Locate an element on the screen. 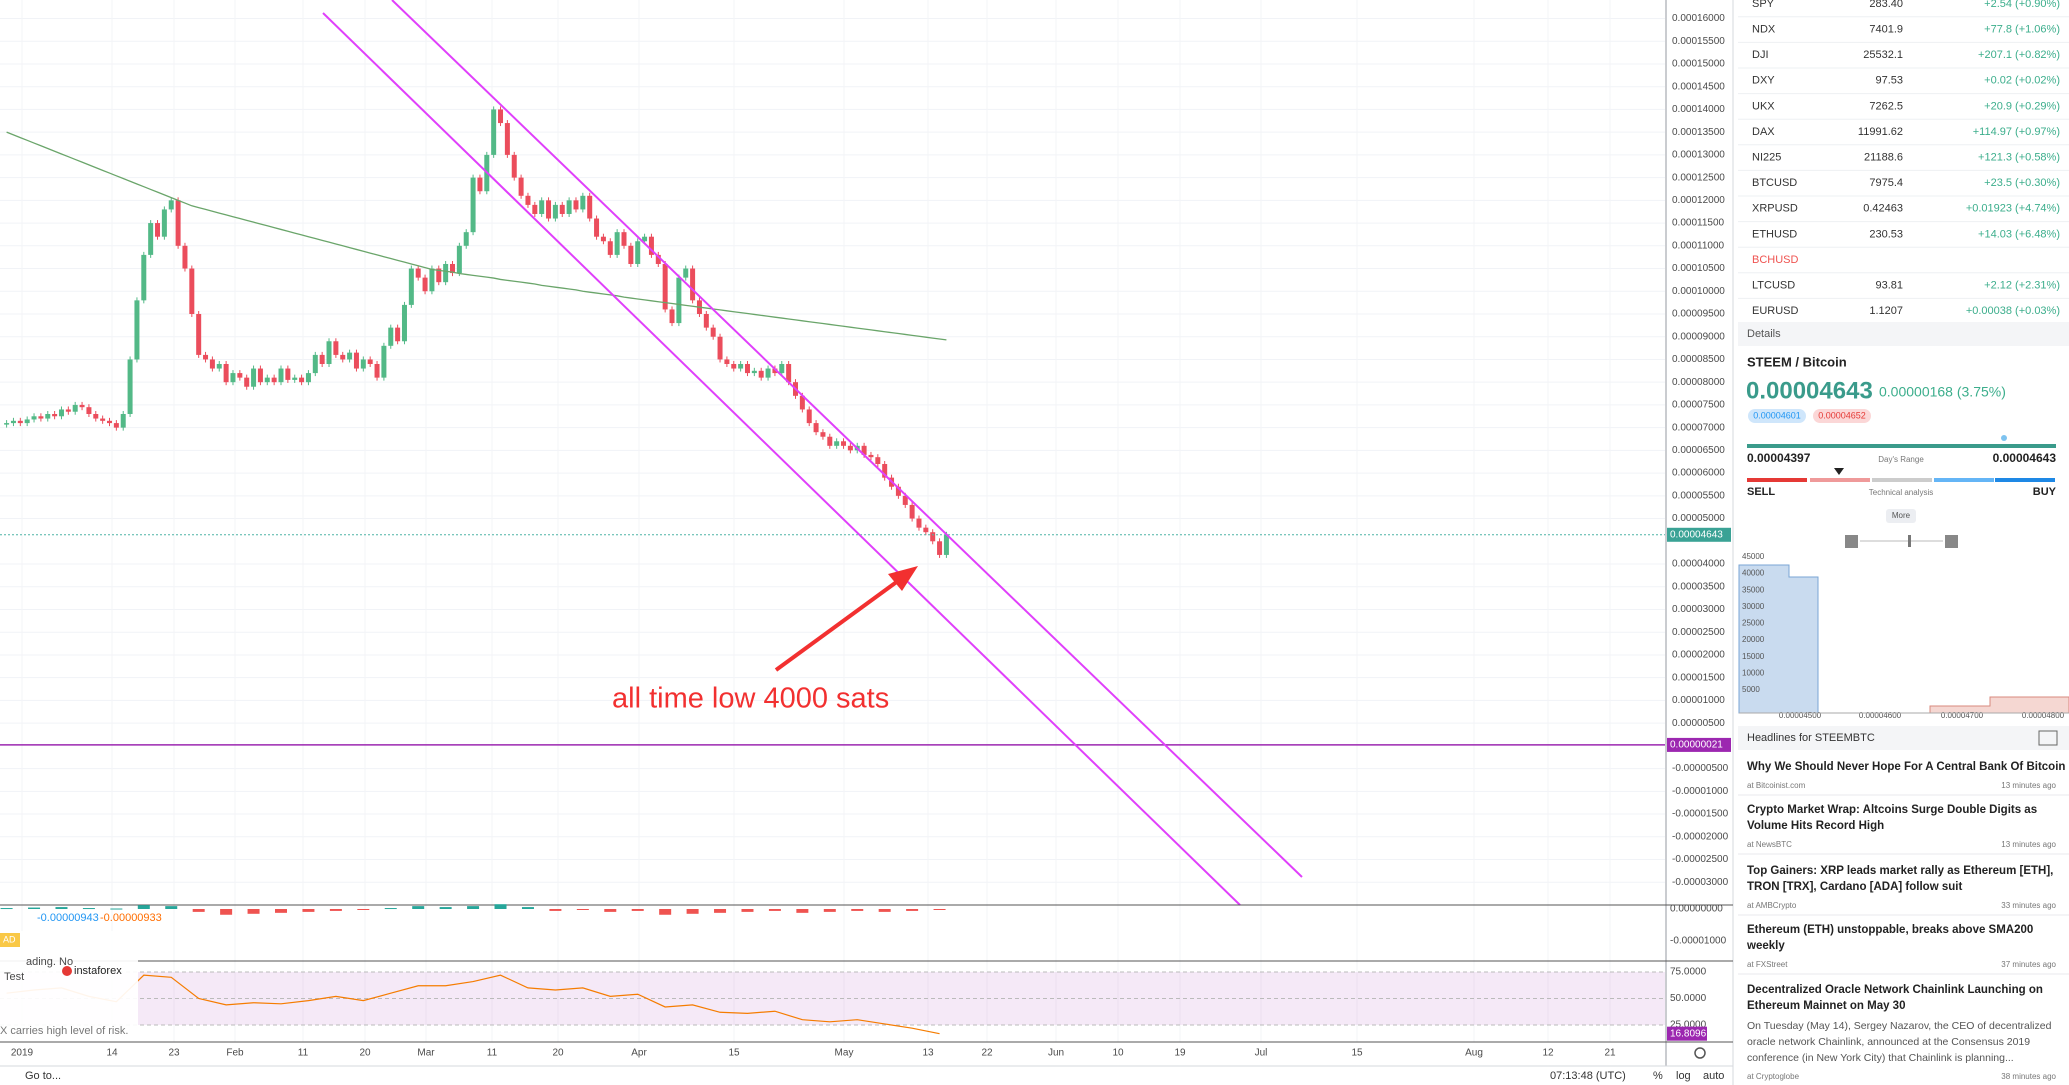  time-tick-label: 14 is located at coordinates (112, 1053).